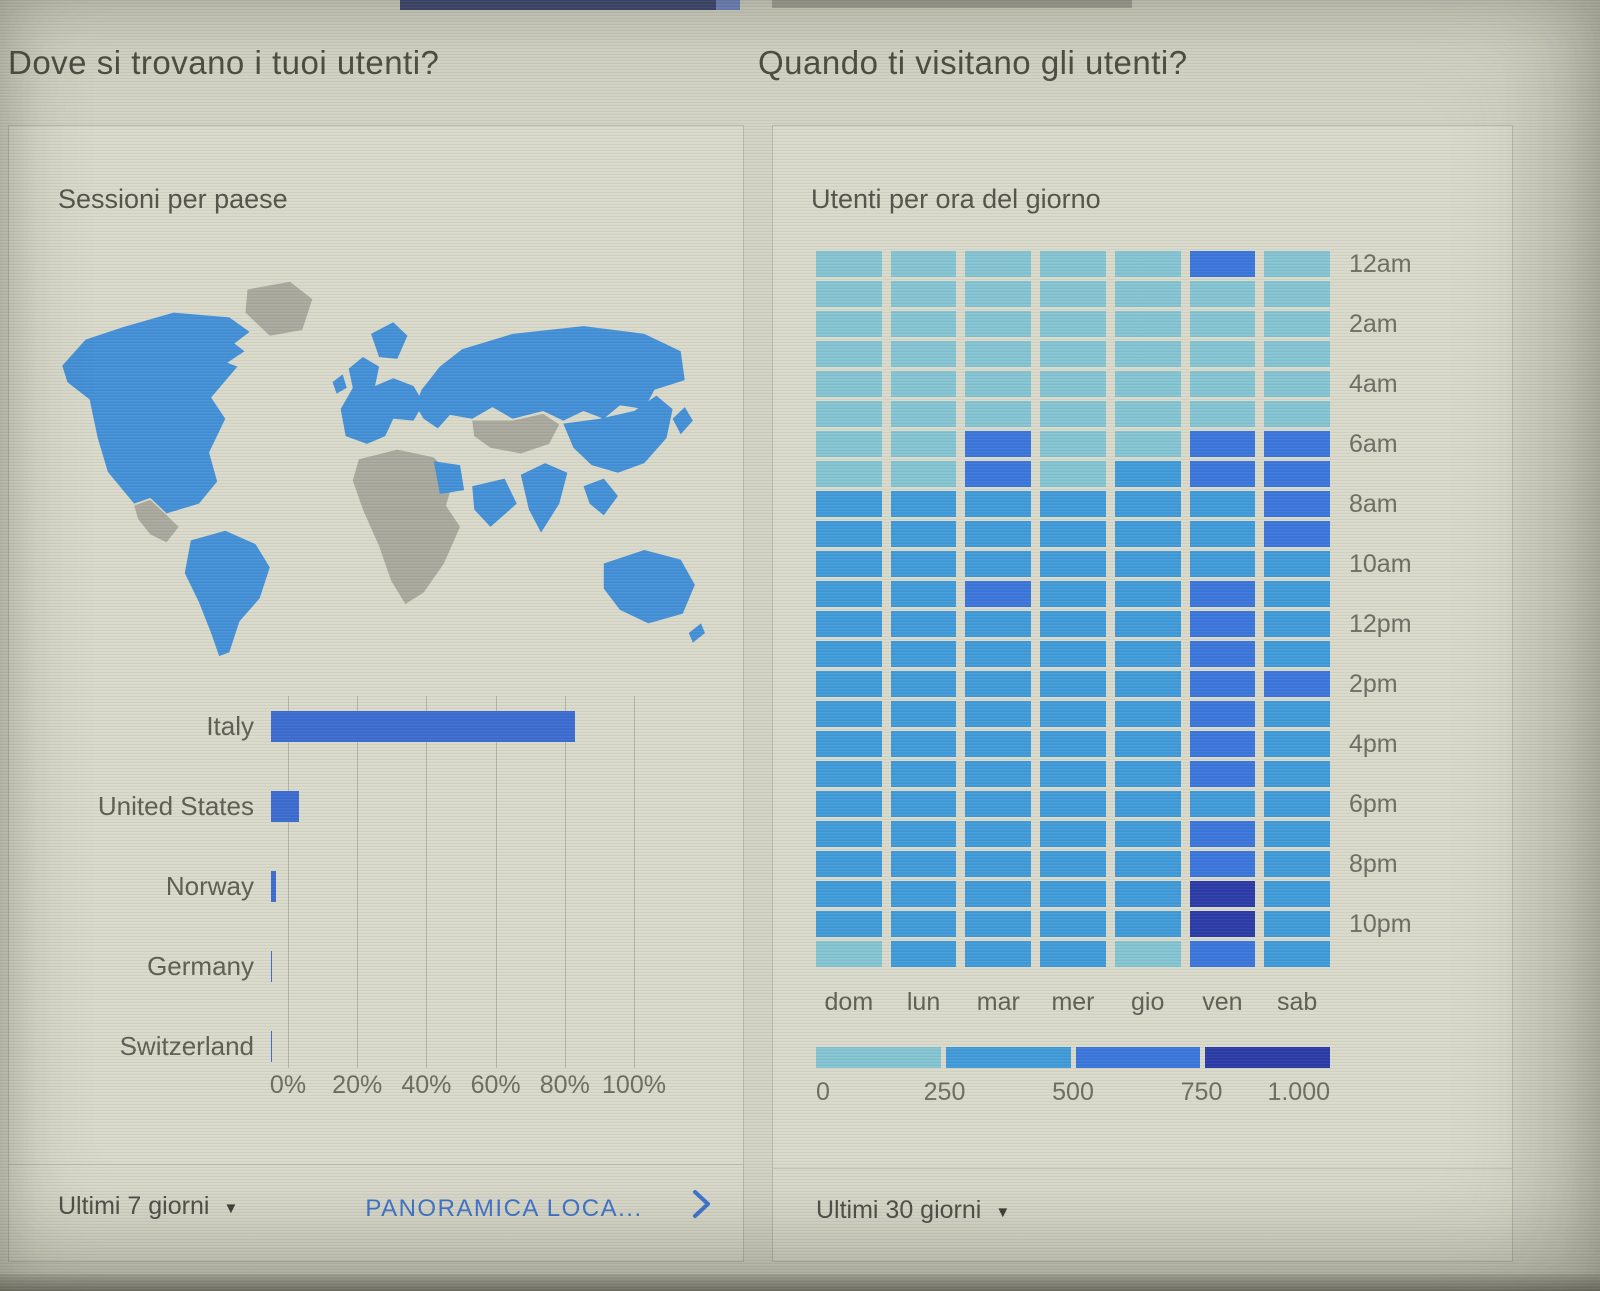 This screenshot has width=1600, height=1291. I want to click on x-axis-tick: 60%, so click(495, 1085).